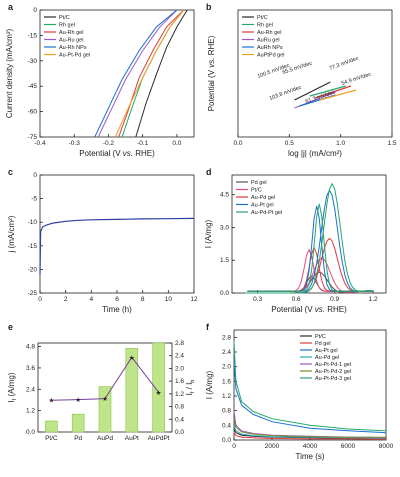 The image size is (400, 477). What do you see at coordinates (71, 41) in the screenshot?
I see `legend-label: Au-Ru gel` at bounding box center [71, 41].